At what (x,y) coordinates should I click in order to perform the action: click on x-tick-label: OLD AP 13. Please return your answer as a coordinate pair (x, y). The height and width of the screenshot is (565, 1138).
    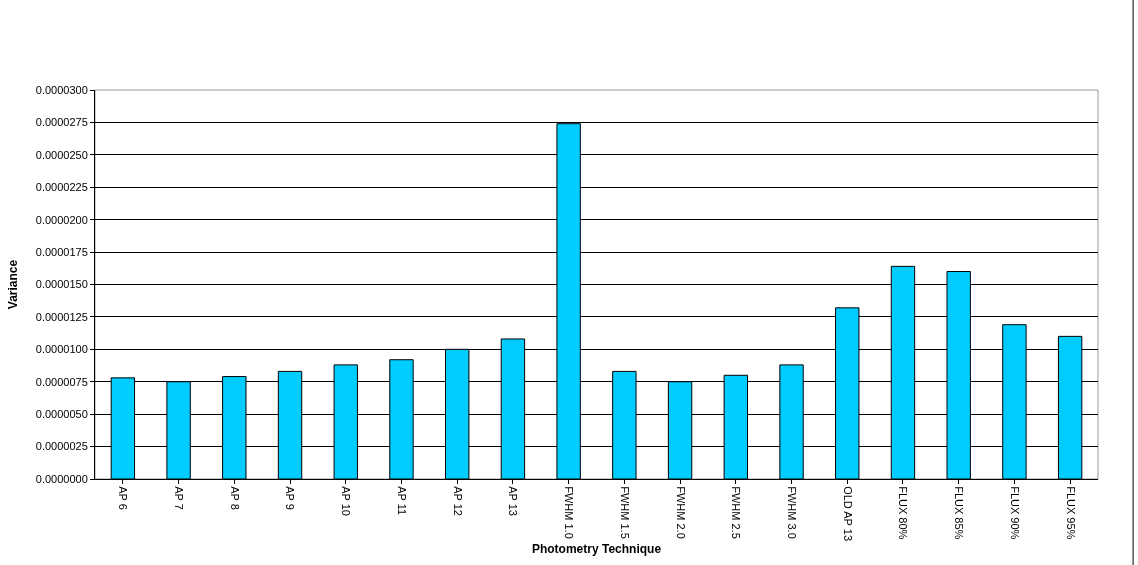
    Looking at the image, I should click on (847, 514).